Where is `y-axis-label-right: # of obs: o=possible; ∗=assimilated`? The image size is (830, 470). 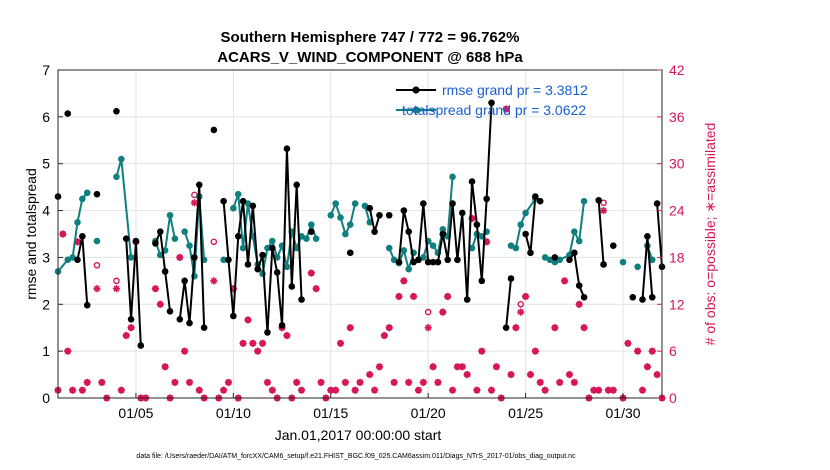
y-axis-label-right: # of obs: o=possible; ∗=assimilated is located at coordinates (710, 234).